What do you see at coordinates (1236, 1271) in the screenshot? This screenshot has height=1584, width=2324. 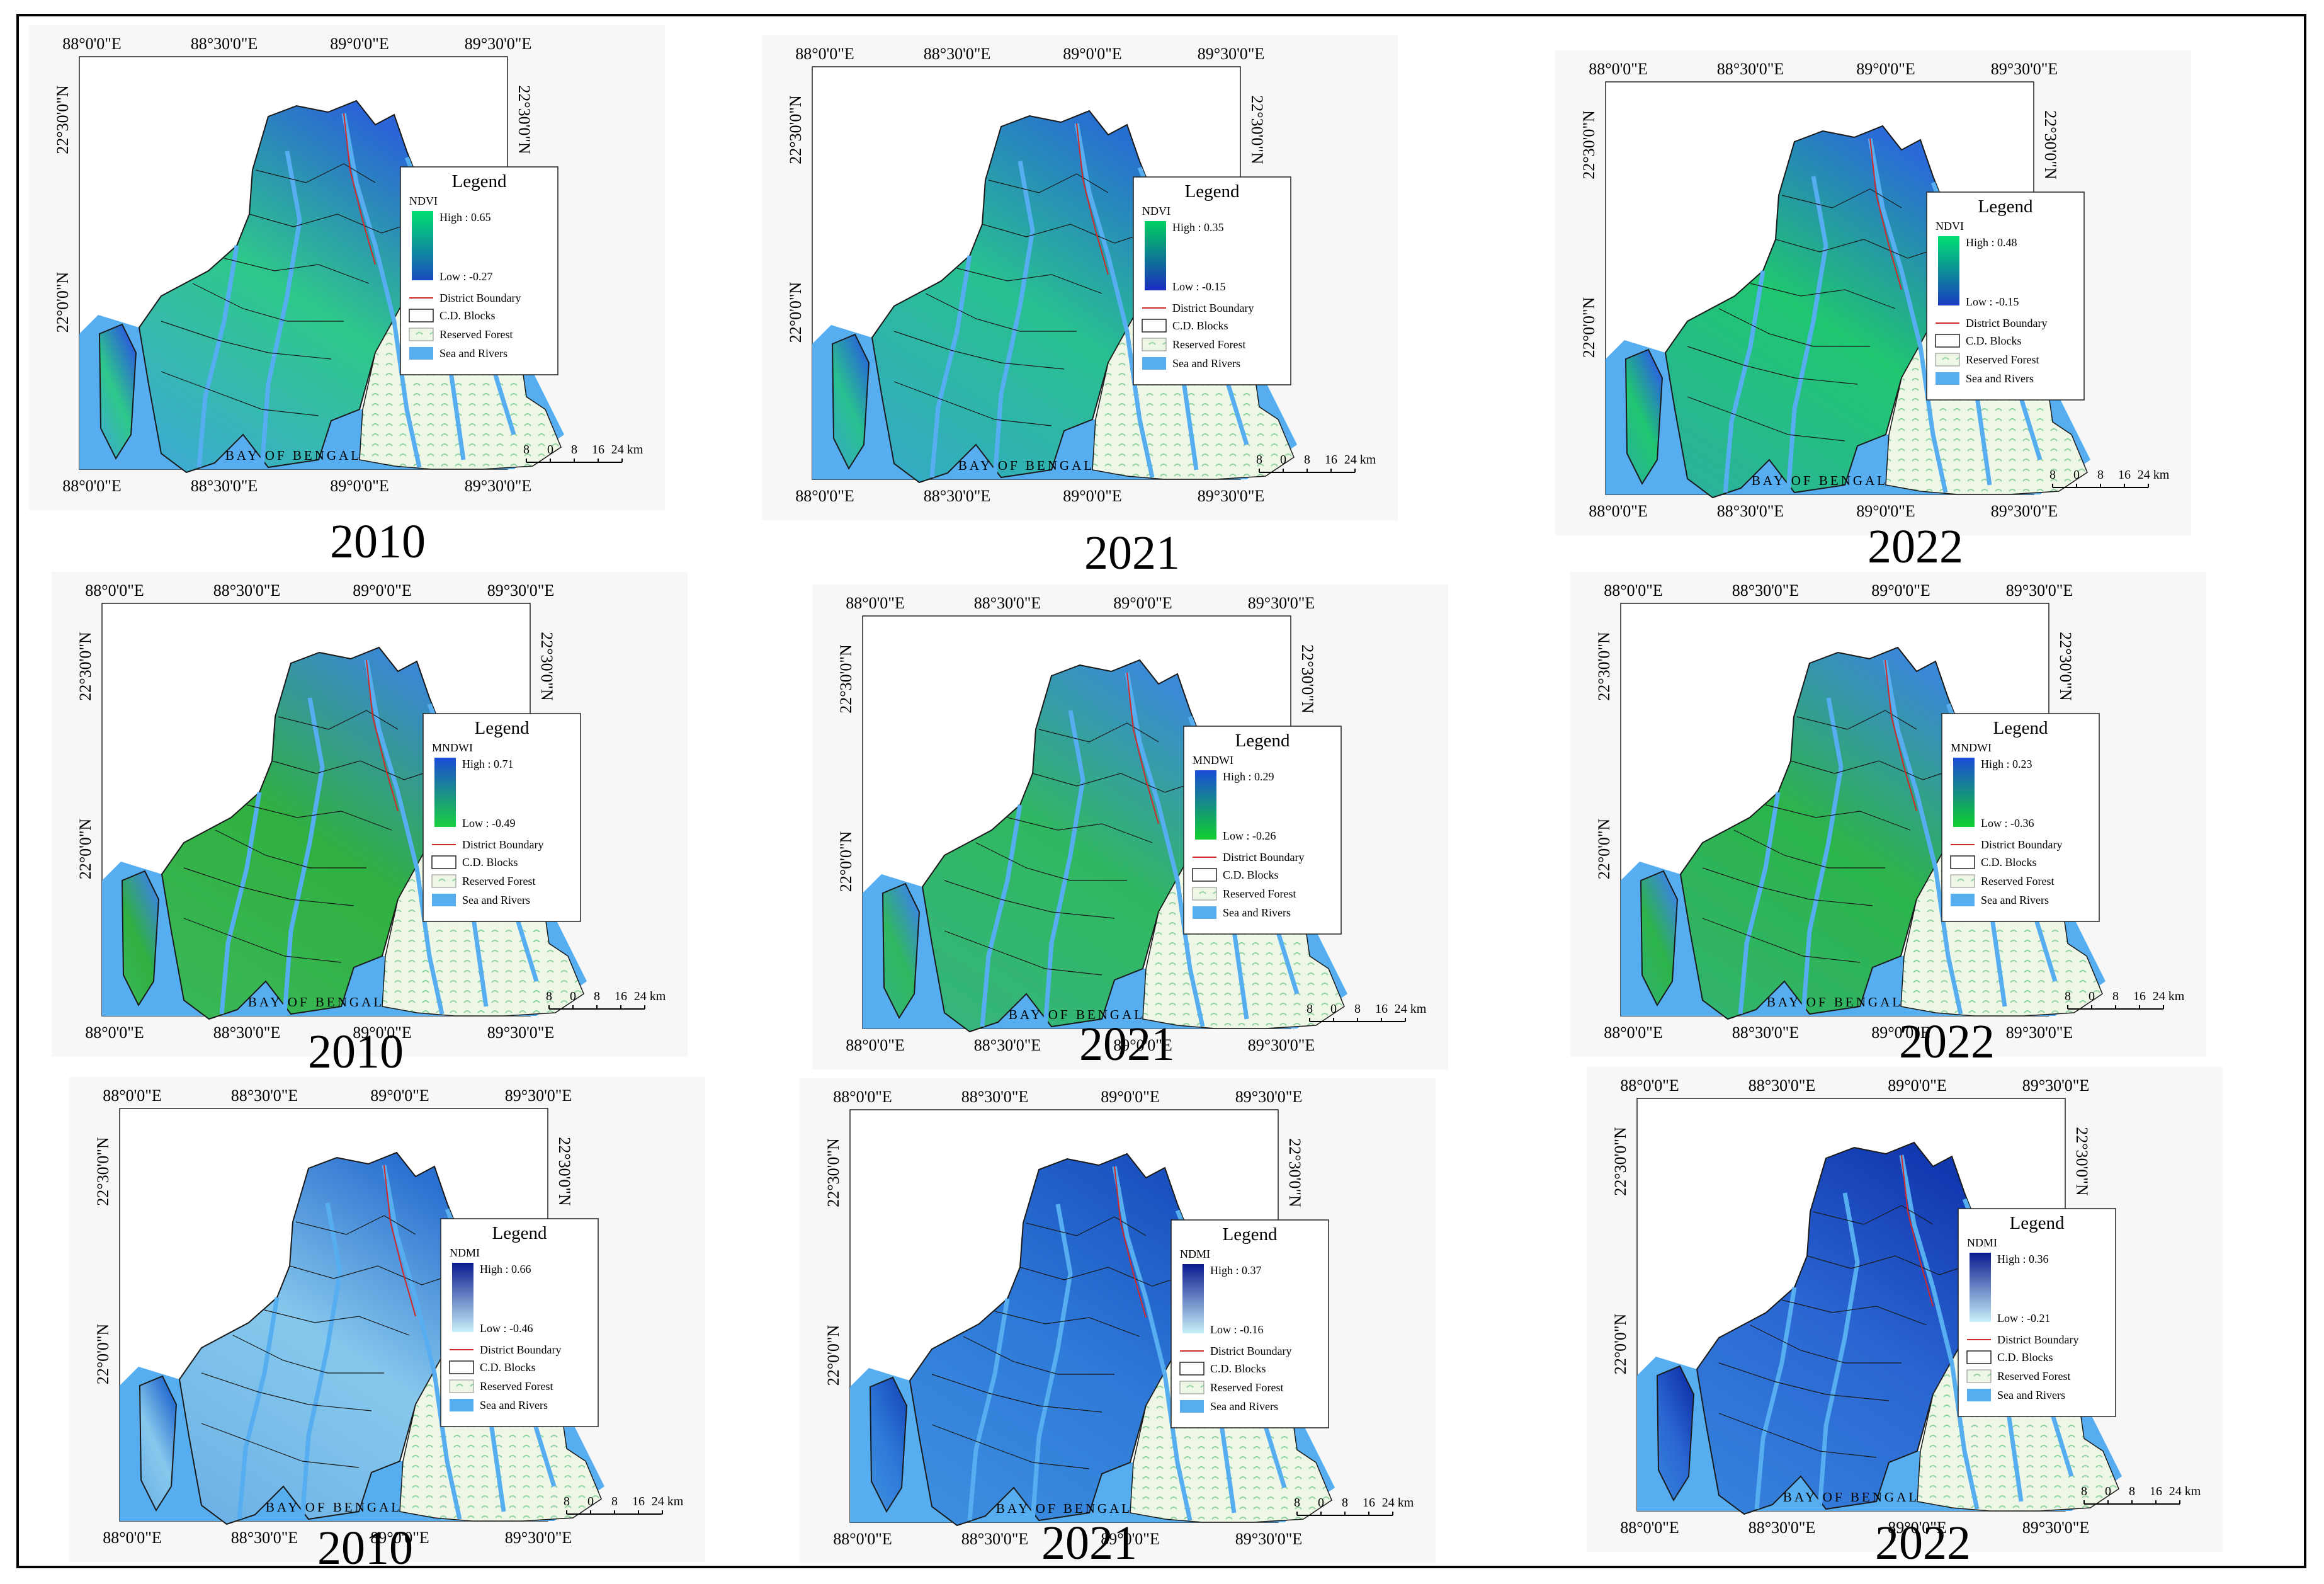 I see `legend-high-value: High : 0.37` at bounding box center [1236, 1271].